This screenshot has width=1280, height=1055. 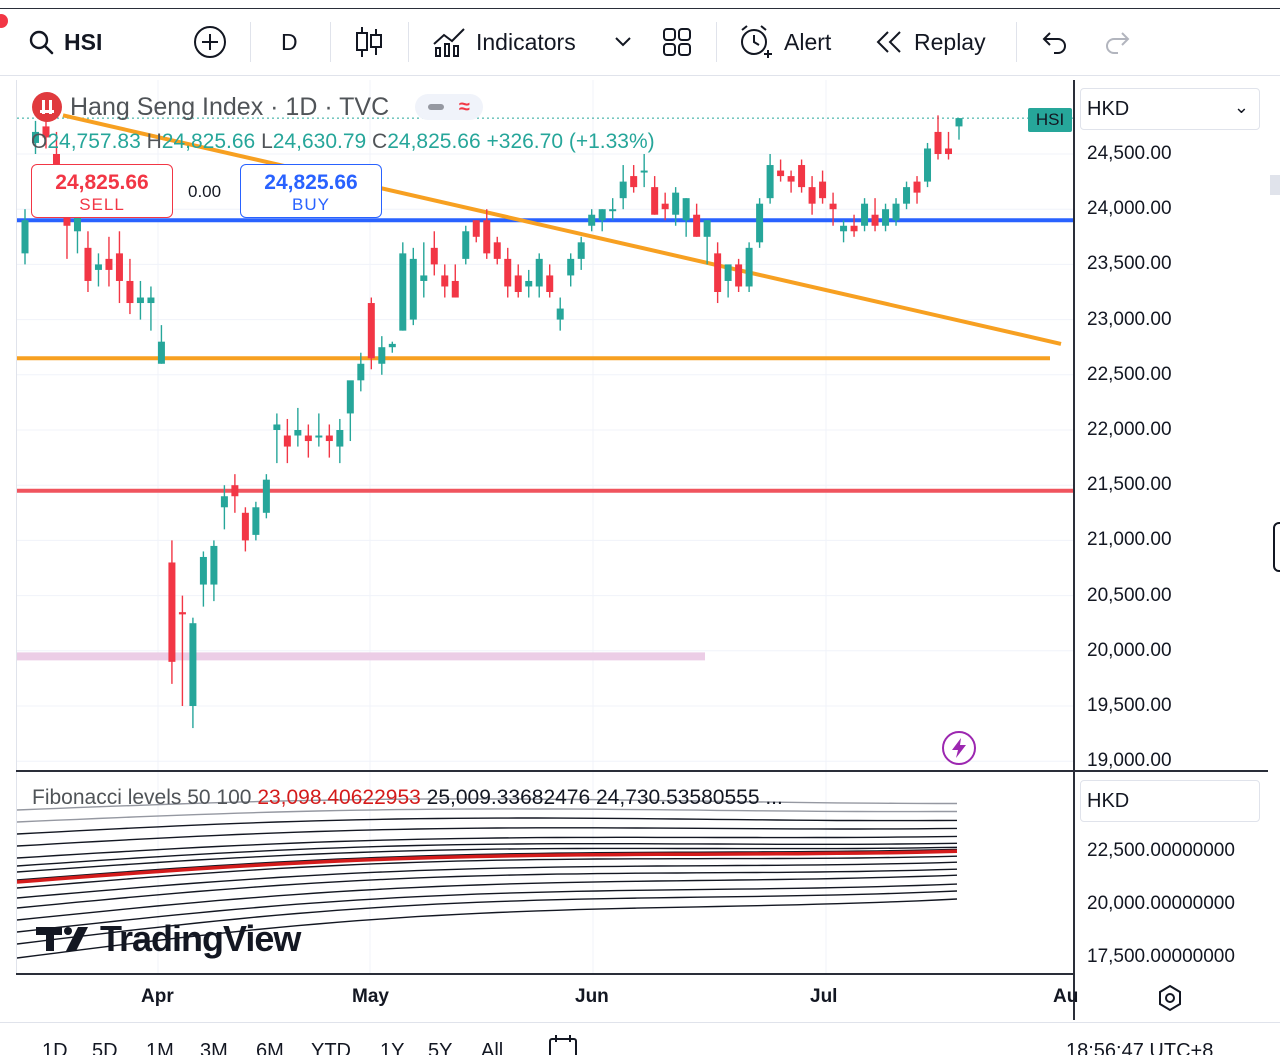 I want to click on lightning-event-icon, so click(x=959, y=748).